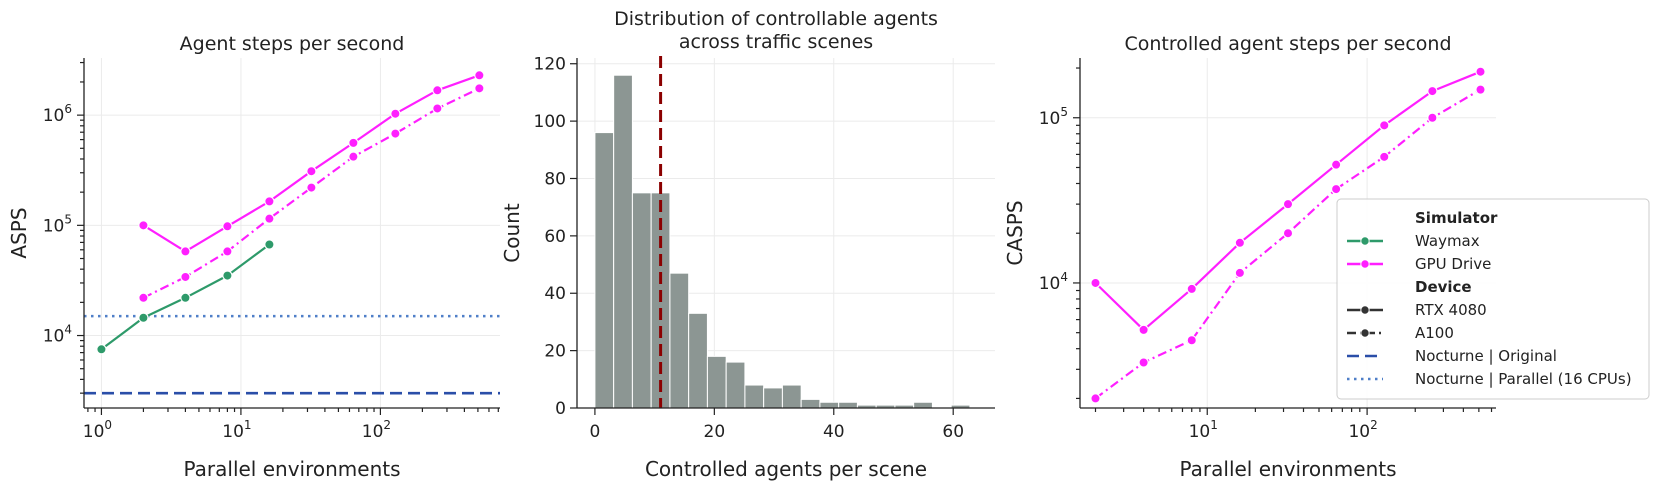 The image size is (1661, 490). Describe the element at coordinates (1434, 333) in the screenshot. I see `legend-label: A100` at that location.